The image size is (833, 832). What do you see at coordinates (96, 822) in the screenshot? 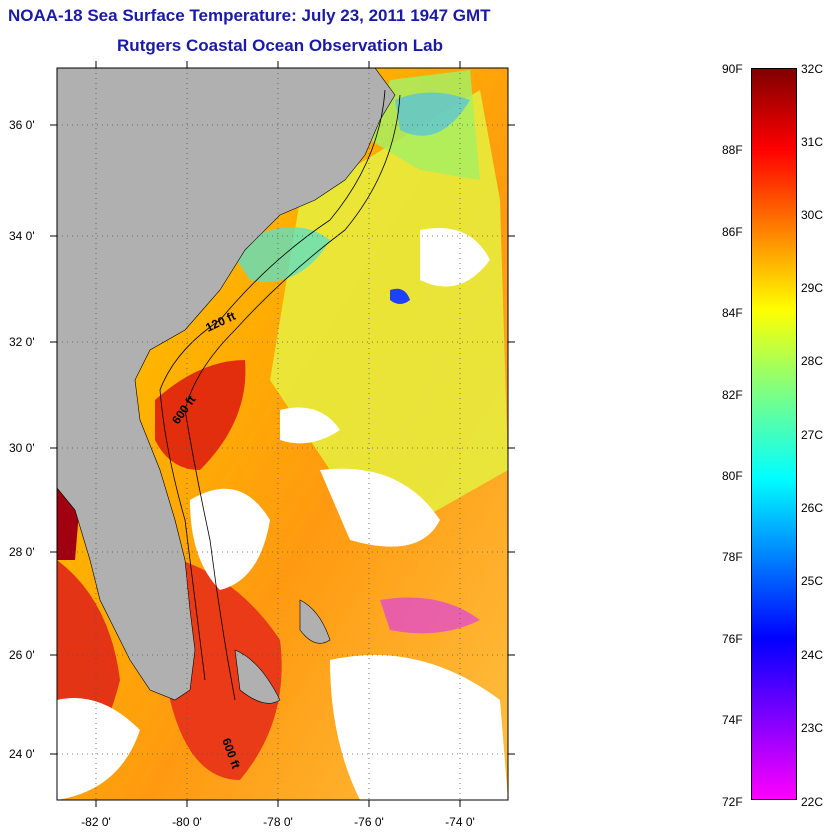
I see `lon-label: -82 0'` at bounding box center [96, 822].